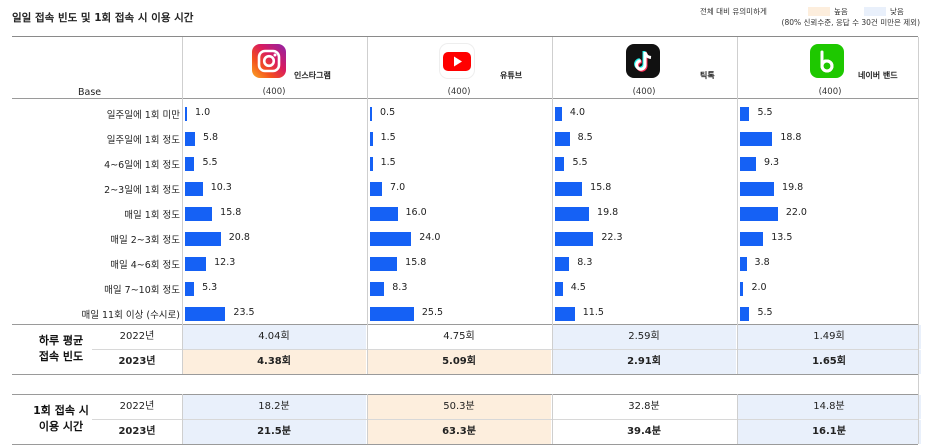  What do you see at coordinates (644, 362) in the screenshot?
I see `summary-cell-tiktok: 2.91회` at bounding box center [644, 362].